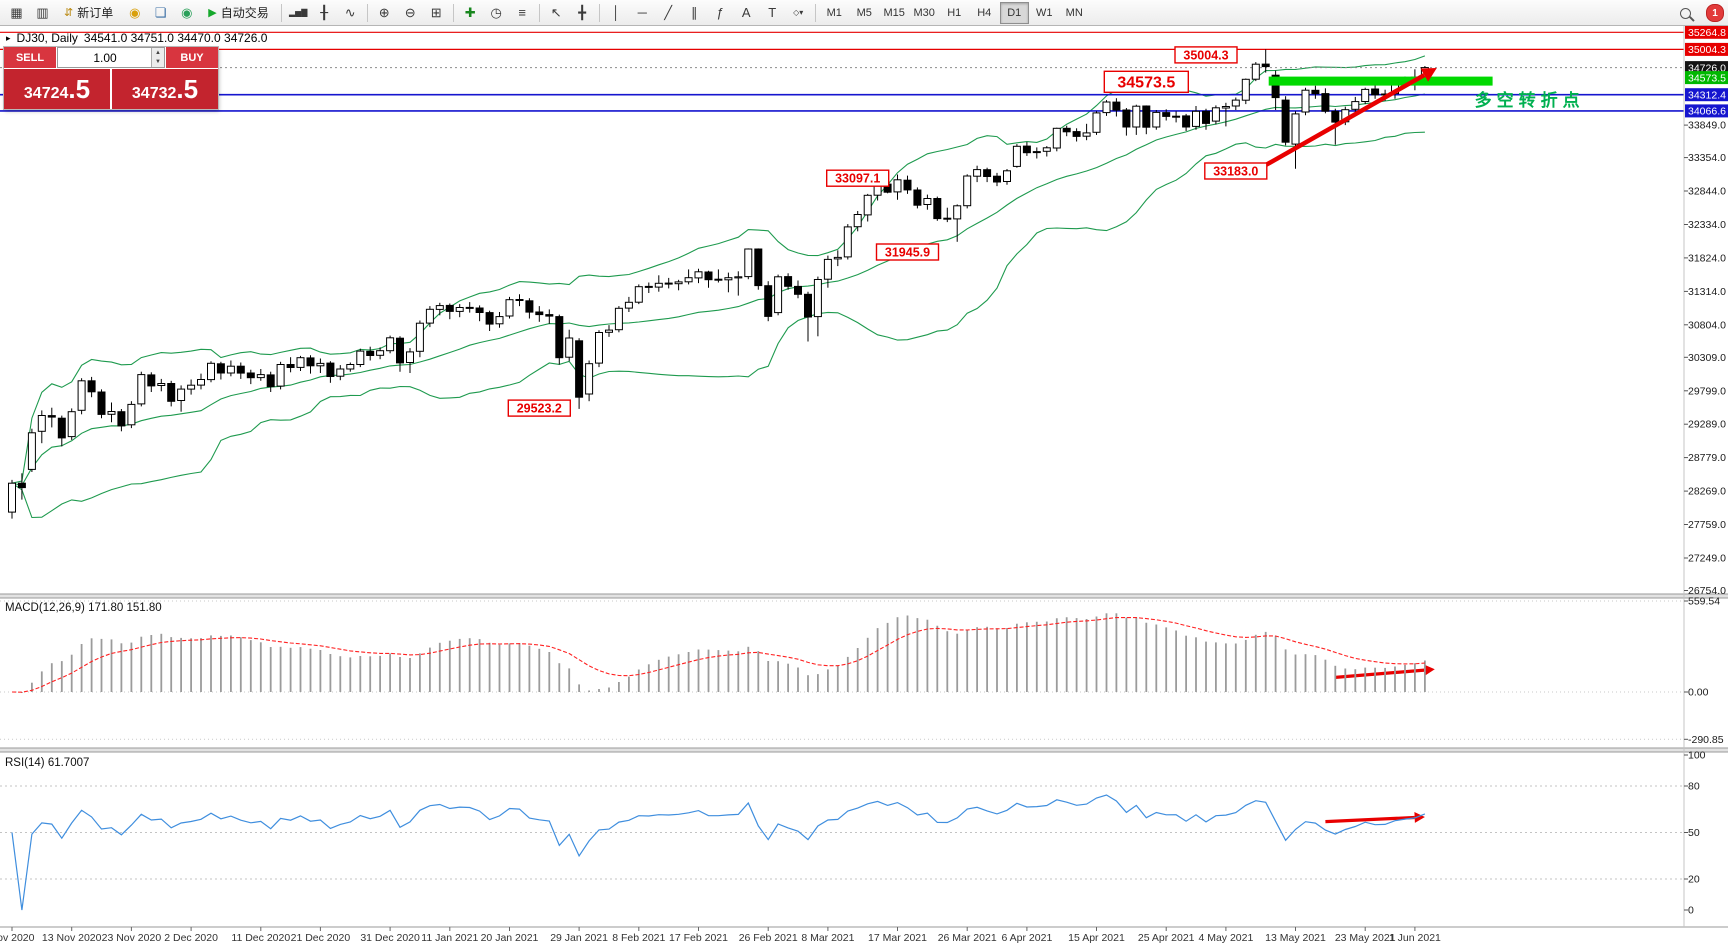 The image size is (1728, 947). I want to click on periodicity-icon: ◷, so click(496, 12).